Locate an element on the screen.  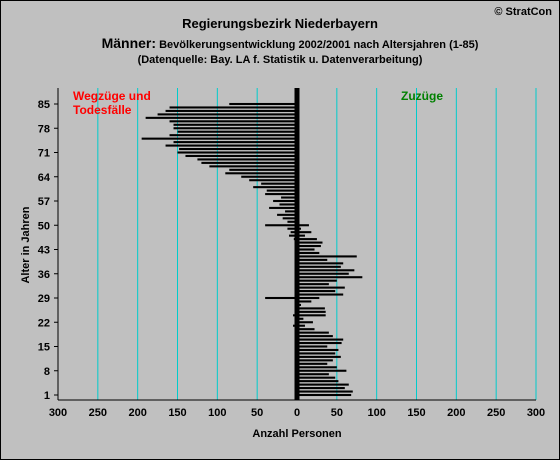
y-tick-label: 43 is located at coordinates (44, 251).